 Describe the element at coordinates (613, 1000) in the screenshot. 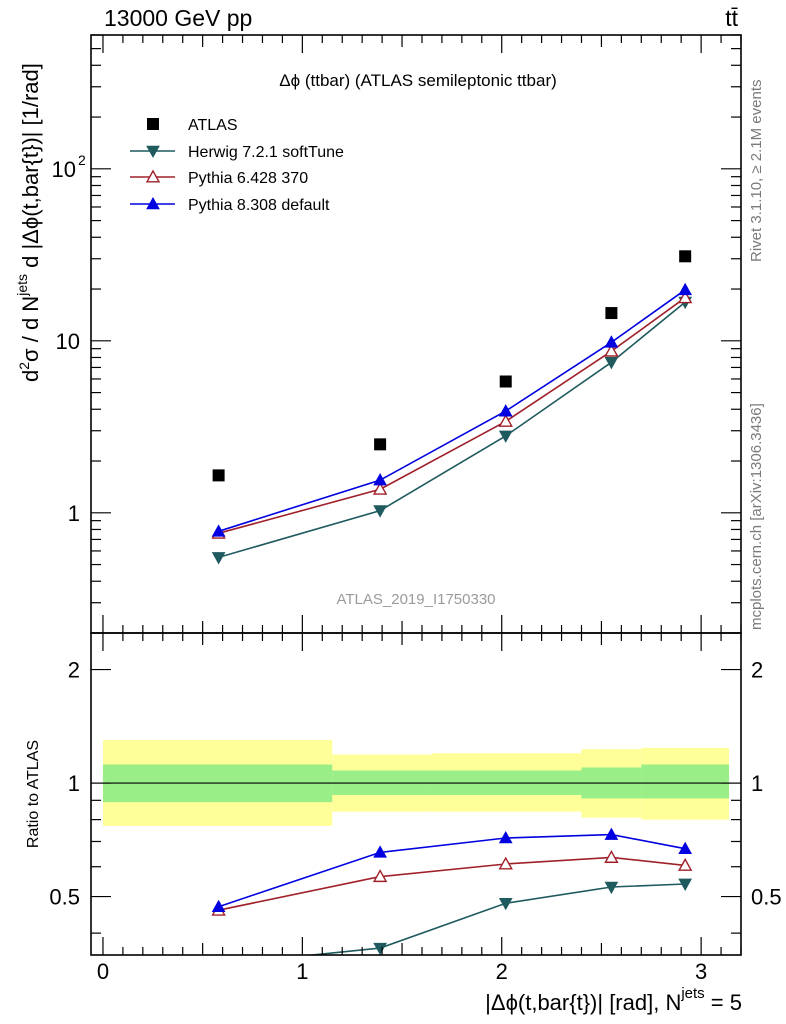

I see `x-axis-label: |Δϕ(t,bar{t})| [rad], Njets = 5` at that location.